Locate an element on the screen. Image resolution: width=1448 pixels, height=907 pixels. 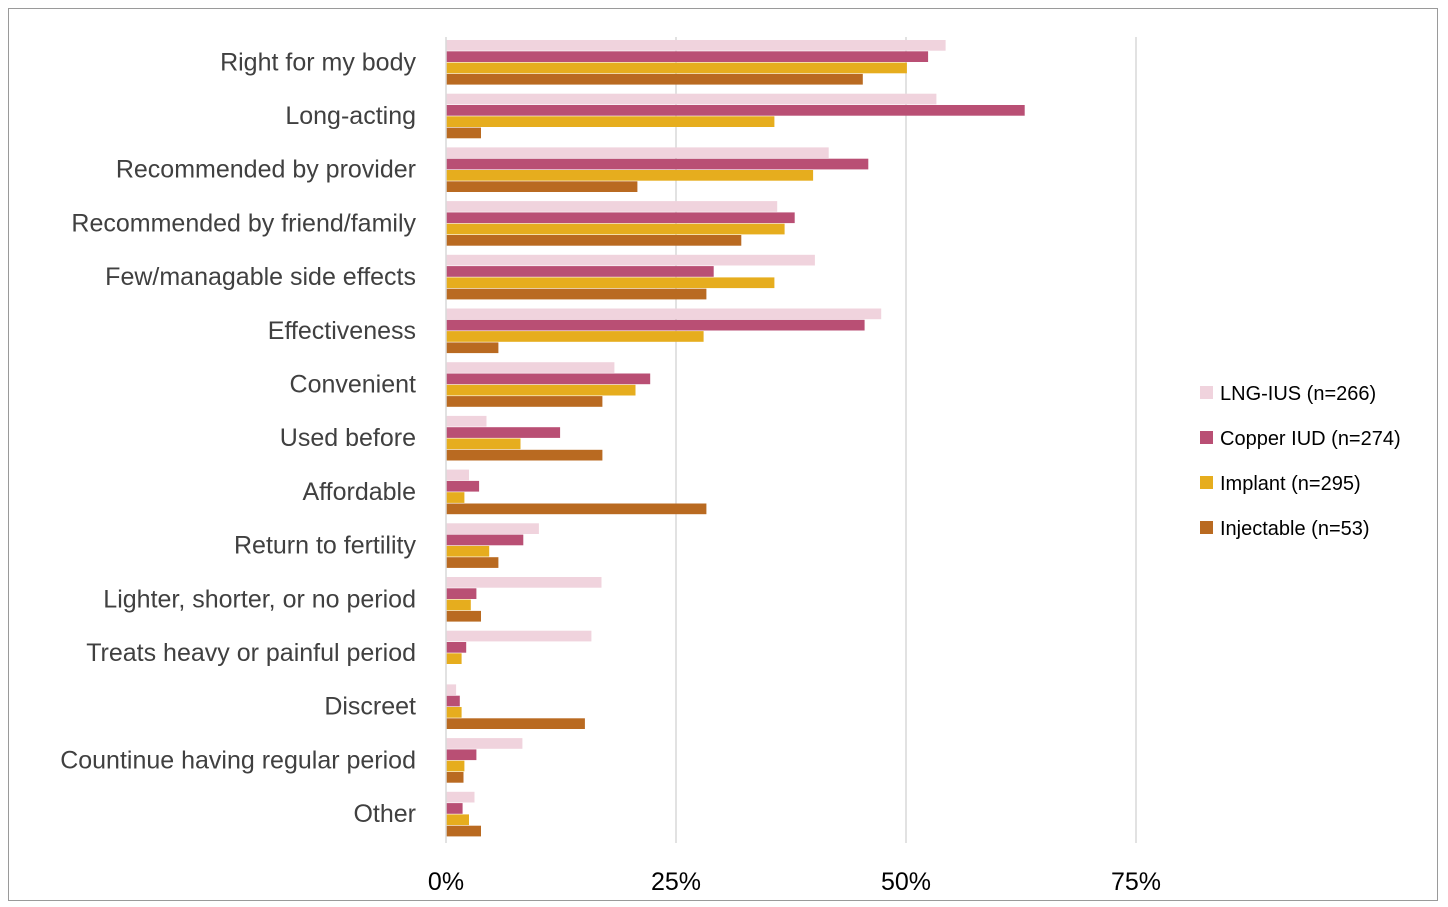
category-label: Other is located at coordinates (384, 814).